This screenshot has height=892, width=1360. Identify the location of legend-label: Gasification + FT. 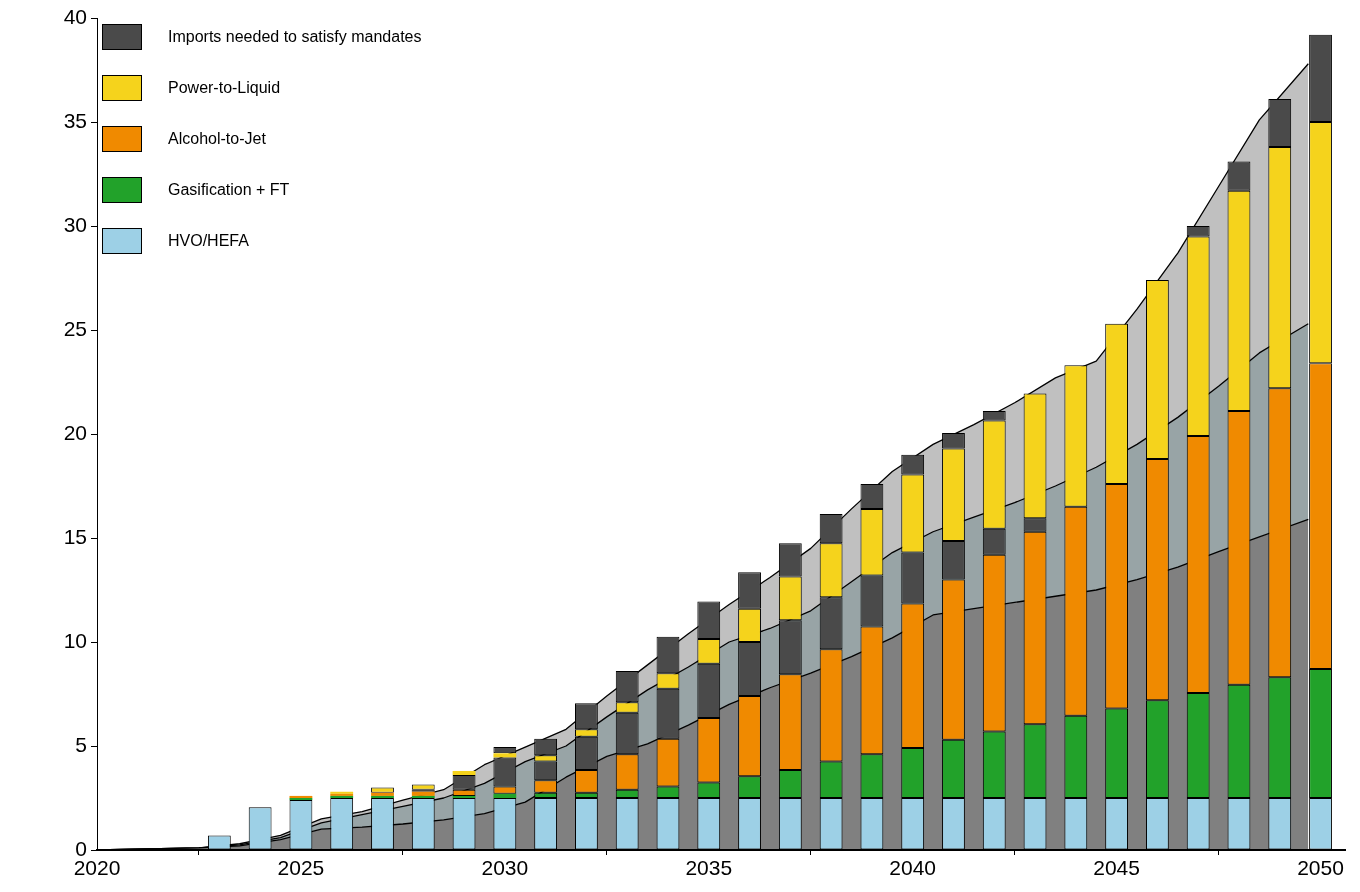
(229, 190).